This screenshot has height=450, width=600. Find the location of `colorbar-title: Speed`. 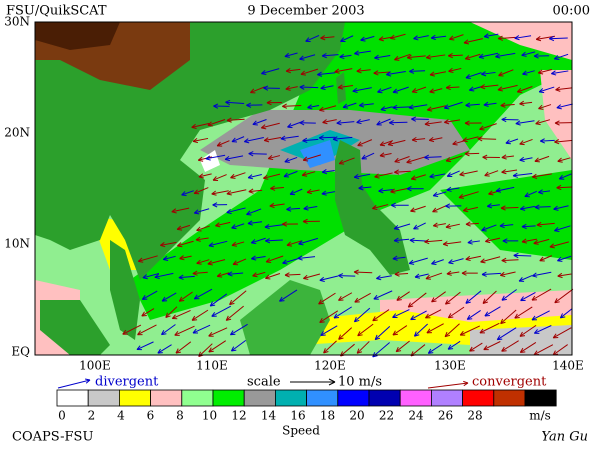

colorbar-title: Speed is located at coordinates (301, 431).